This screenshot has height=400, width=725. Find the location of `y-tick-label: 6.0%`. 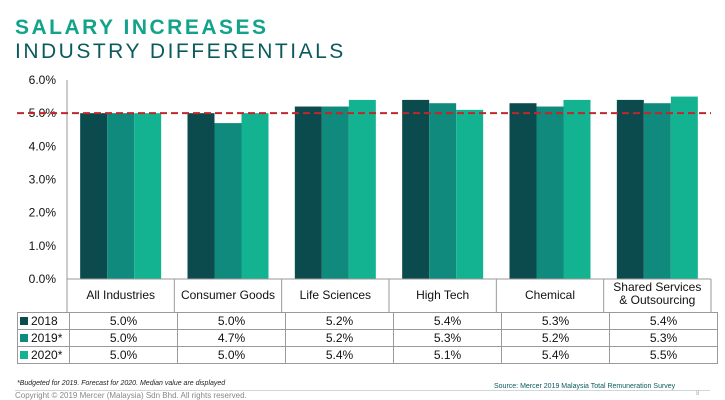

y-tick-label: 6.0% is located at coordinates (43, 80).